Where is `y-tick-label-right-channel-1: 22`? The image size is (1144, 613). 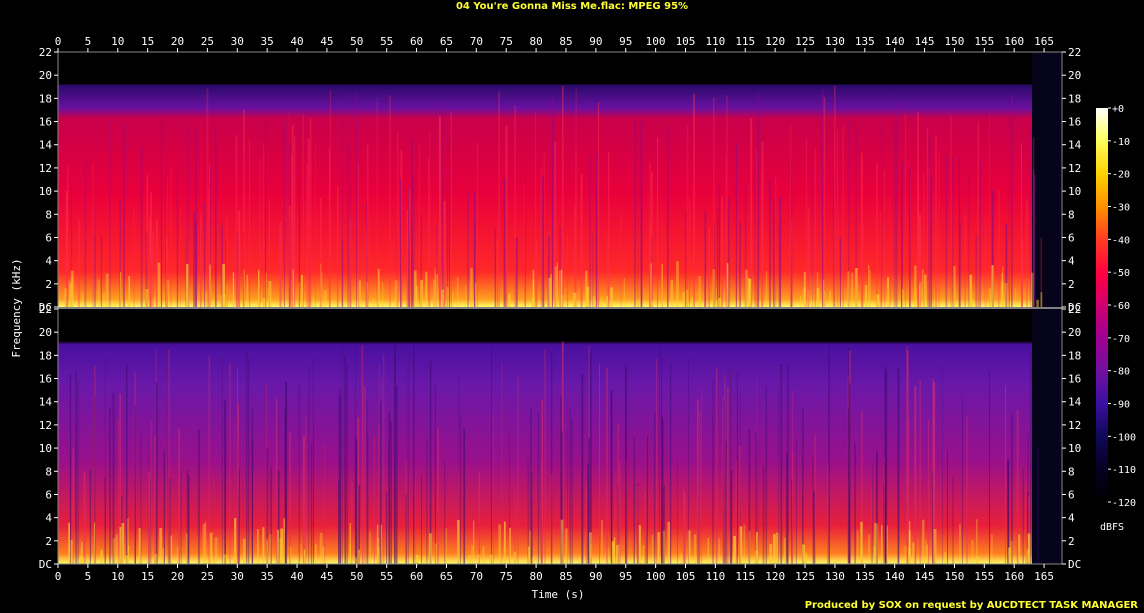
y-tick-label-right-channel-1: 22 is located at coordinates (1074, 52).